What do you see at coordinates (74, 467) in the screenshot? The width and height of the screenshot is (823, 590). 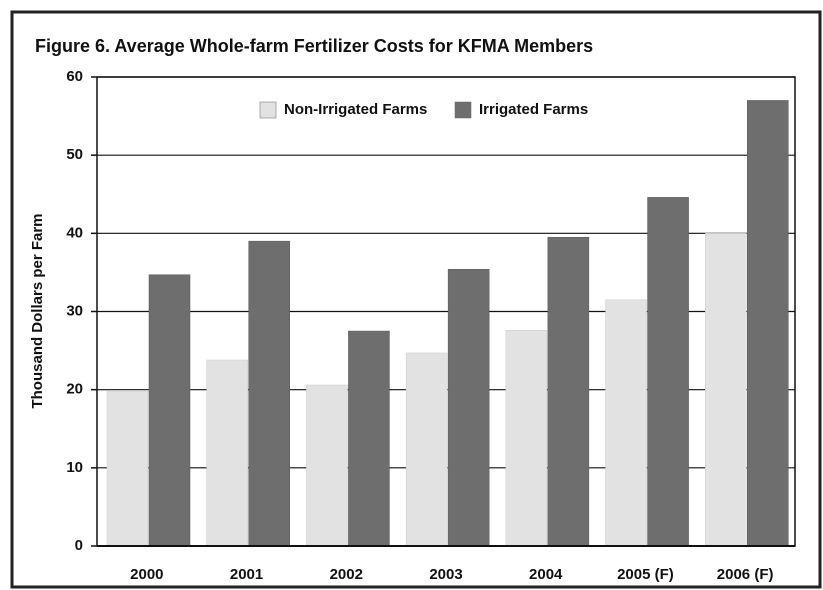 I see `y-tick-label: 10` at bounding box center [74, 467].